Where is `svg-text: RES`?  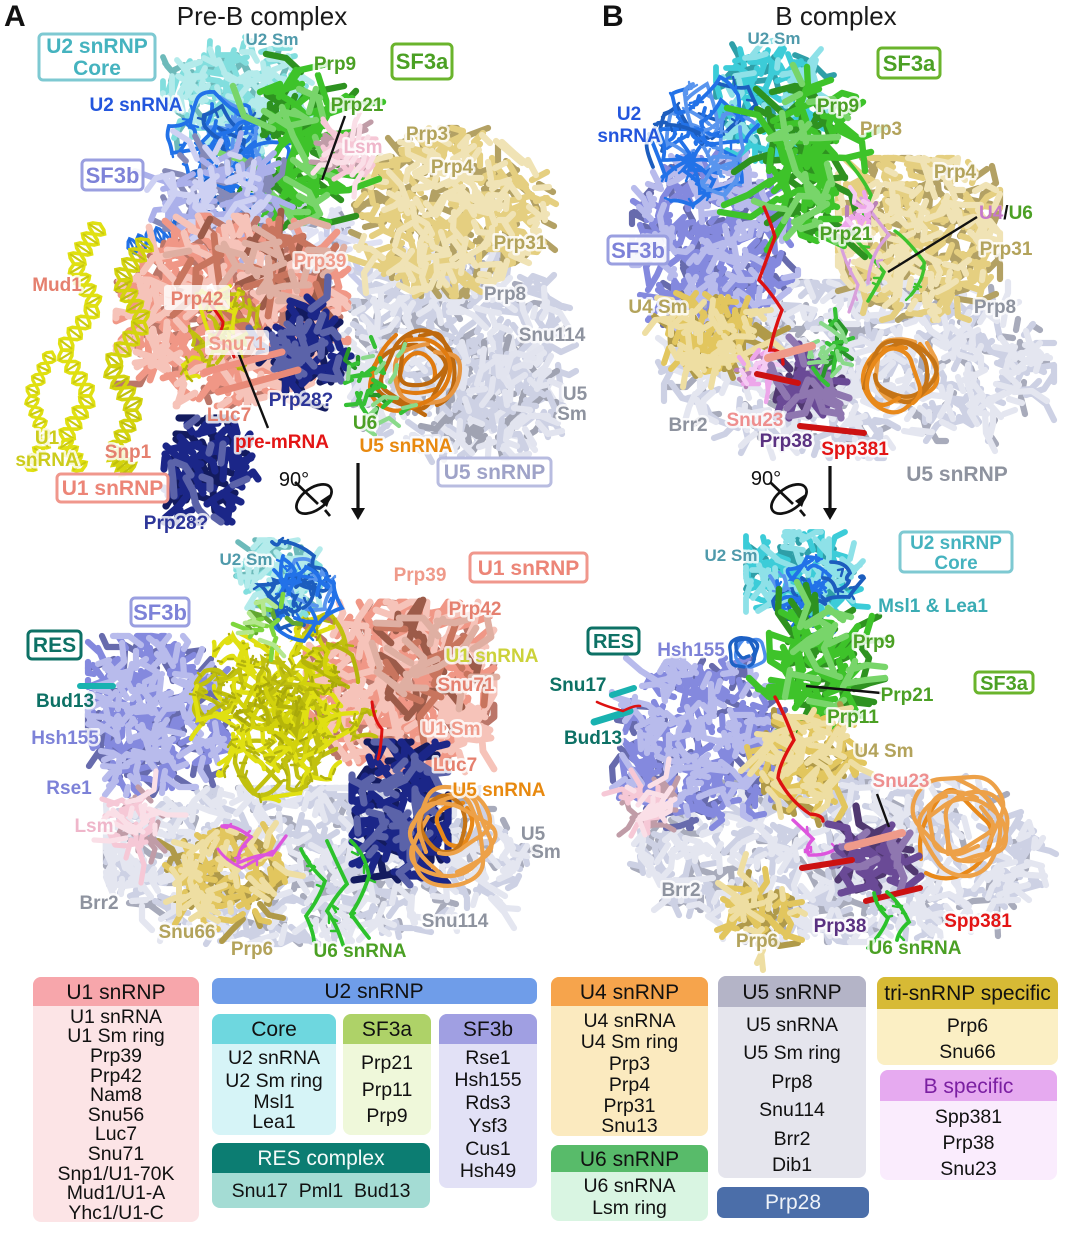
svg-text: RES is located at coordinates (54, 645).